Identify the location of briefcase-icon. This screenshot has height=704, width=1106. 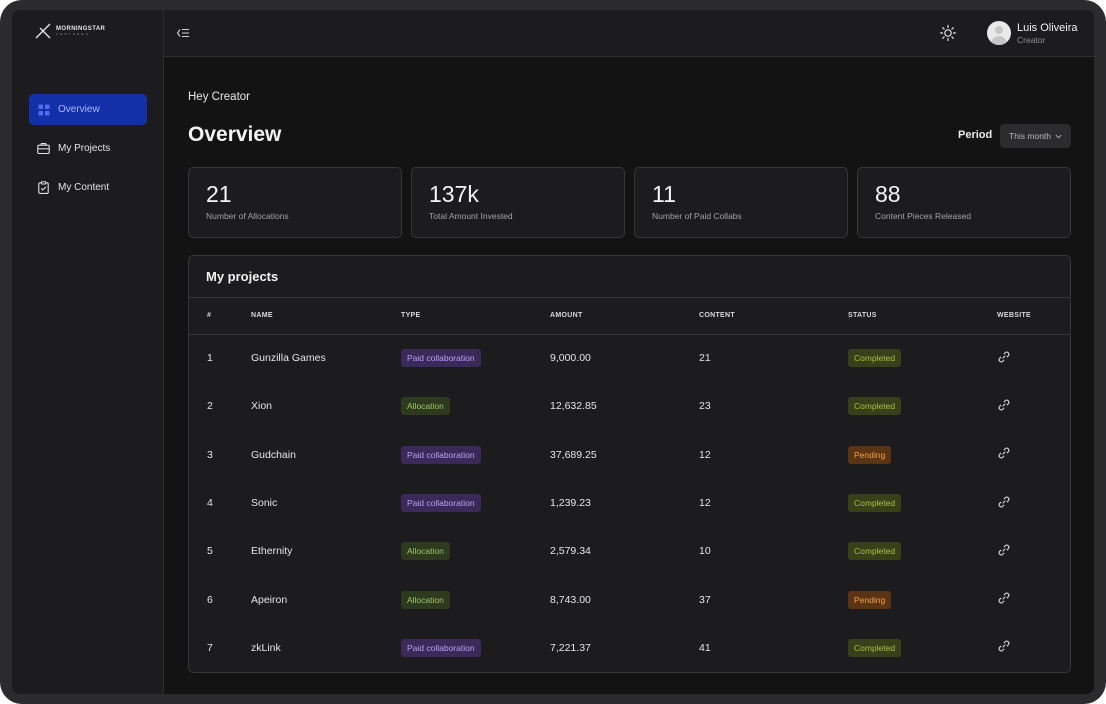
(43, 148).